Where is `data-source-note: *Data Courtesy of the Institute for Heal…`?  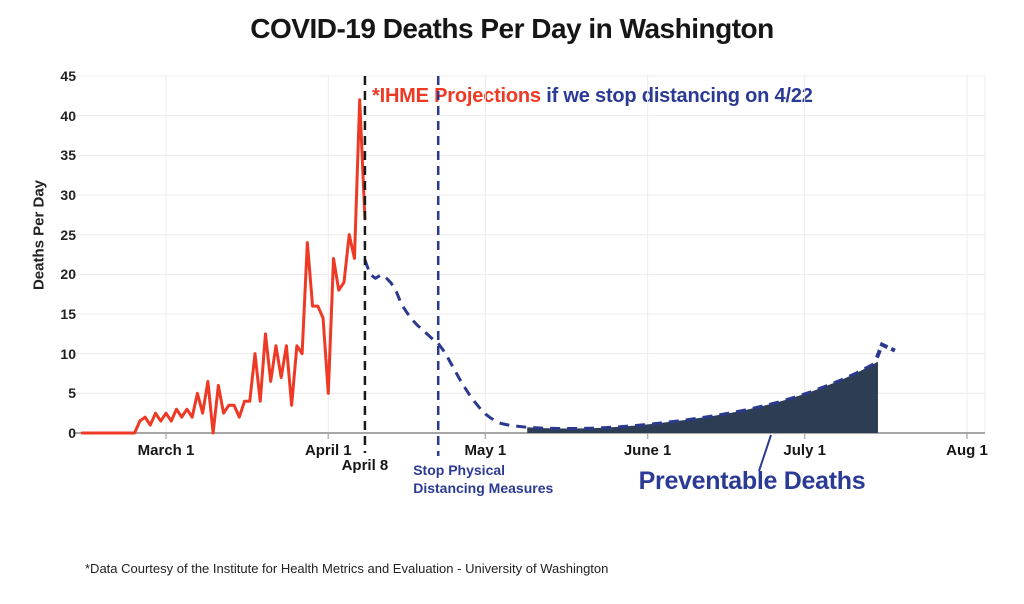 data-source-note: *Data Courtesy of the Institute for Heal… is located at coordinates (347, 568).